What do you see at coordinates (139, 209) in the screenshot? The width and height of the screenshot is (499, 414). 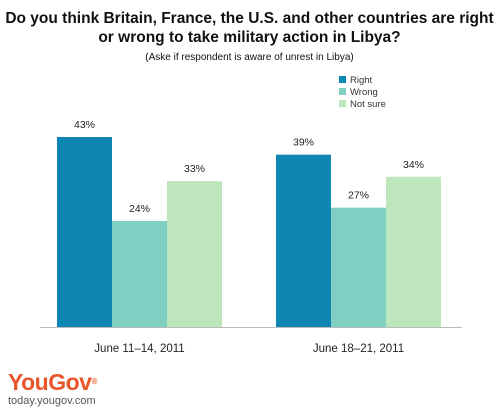 I see `bar-value-label: 24%` at bounding box center [139, 209].